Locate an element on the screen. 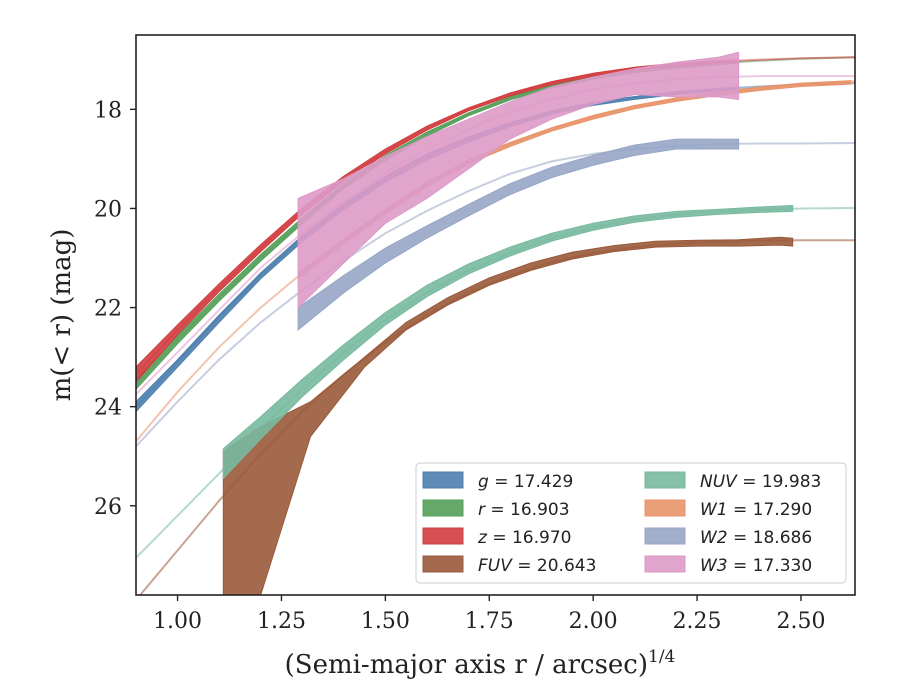 The width and height of the screenshot is (900, 700). legend-item-r: r = 16.903 is located at coordinates (496, 509).